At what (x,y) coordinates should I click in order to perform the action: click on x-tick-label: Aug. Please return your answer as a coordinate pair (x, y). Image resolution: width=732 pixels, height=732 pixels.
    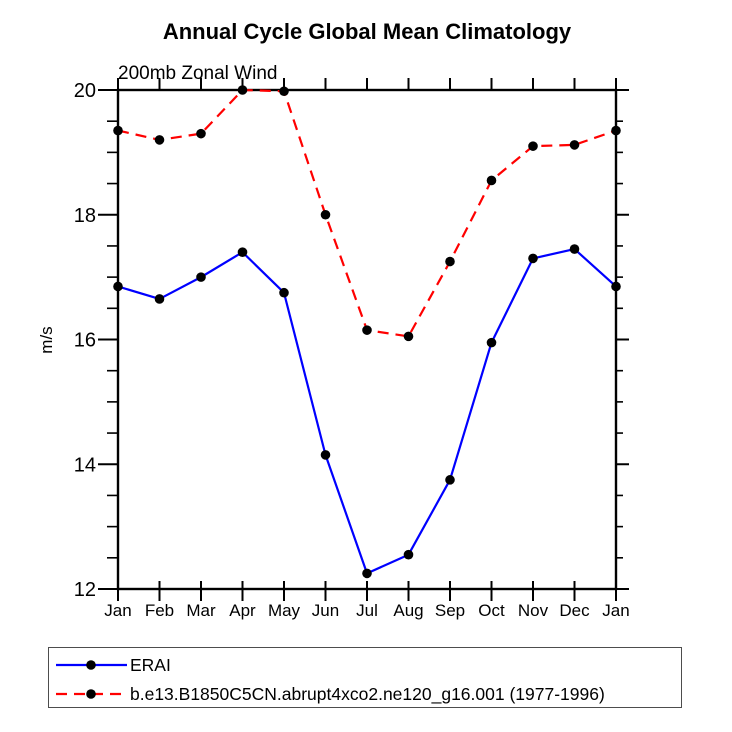
    Looking at the image, I should click on (408, 610).